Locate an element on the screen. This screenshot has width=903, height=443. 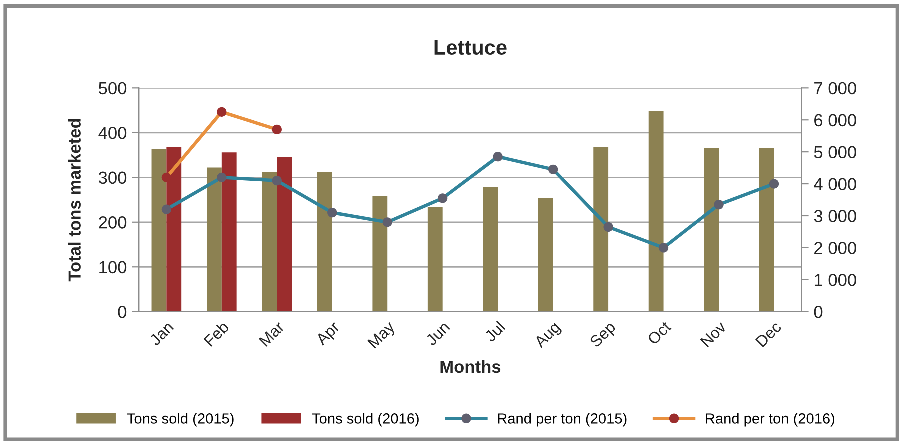
x-tick-label: Oct is located at coordinates (659, 333).